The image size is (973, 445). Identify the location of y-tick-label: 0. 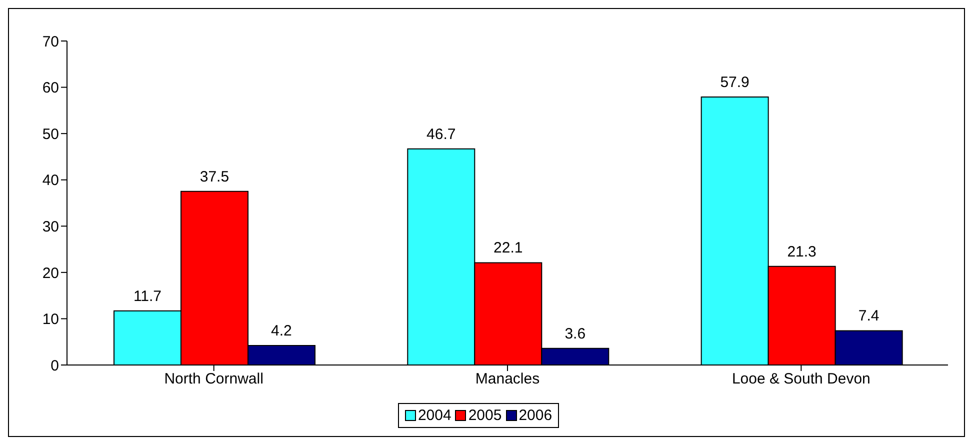
(54, 365).